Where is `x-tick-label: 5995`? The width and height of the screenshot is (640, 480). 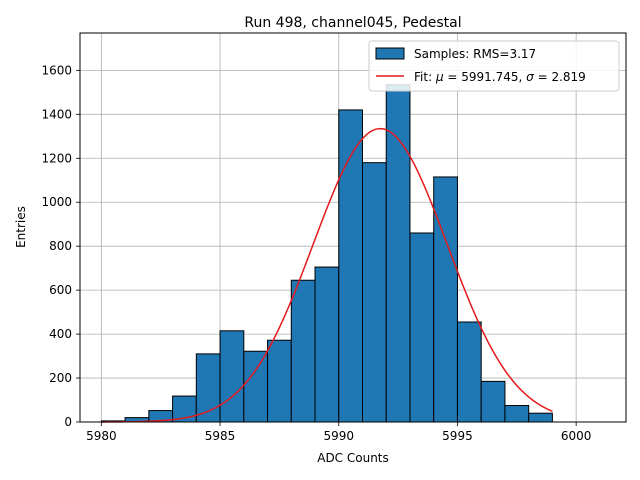
x-tick-label: 5995 is located at coordinates (457, 436).